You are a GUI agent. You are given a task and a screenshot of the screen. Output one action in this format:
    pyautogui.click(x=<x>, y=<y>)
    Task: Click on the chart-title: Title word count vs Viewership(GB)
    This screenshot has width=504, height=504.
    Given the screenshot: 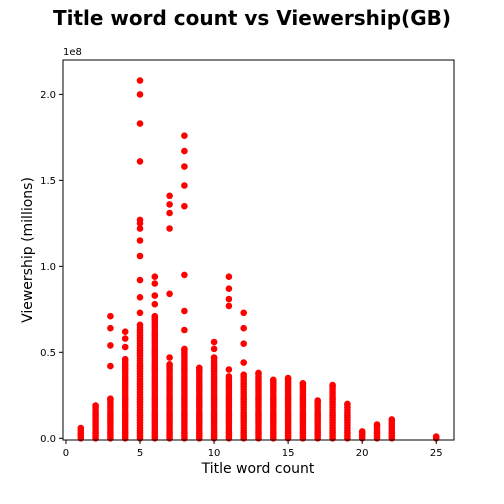 What is the action you would take?
    pyautogui.click(x=252, y=18)
    